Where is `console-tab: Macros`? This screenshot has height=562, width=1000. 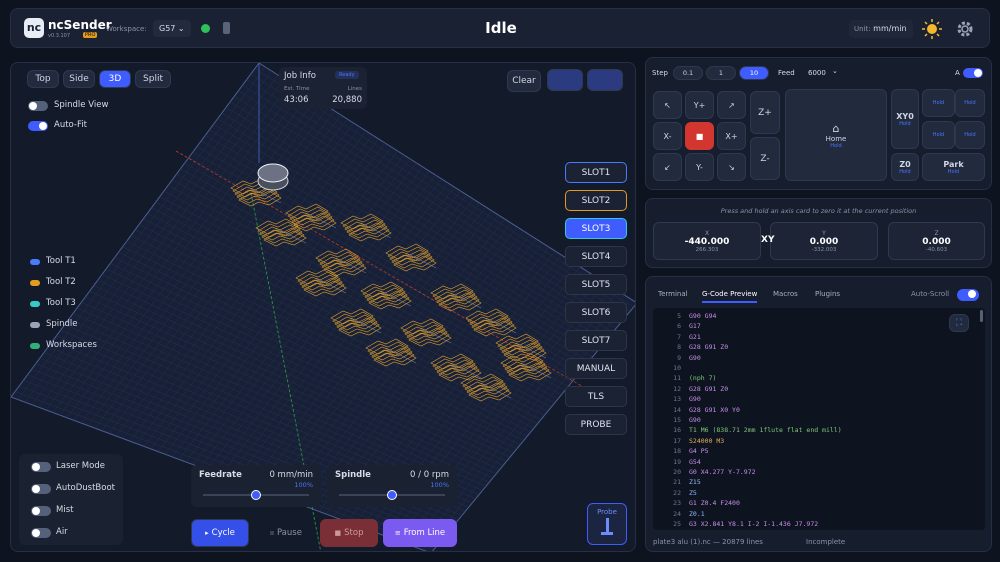 console-tab: Macros is located at coordinates (785, 294).